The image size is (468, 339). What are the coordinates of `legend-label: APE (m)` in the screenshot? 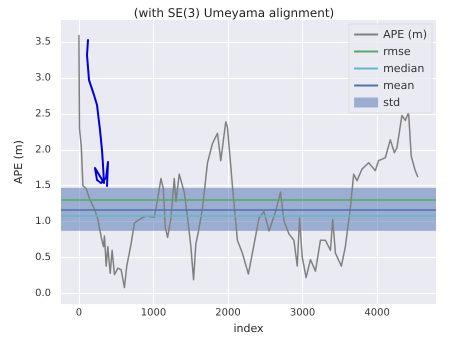 It's located at (405, 34).